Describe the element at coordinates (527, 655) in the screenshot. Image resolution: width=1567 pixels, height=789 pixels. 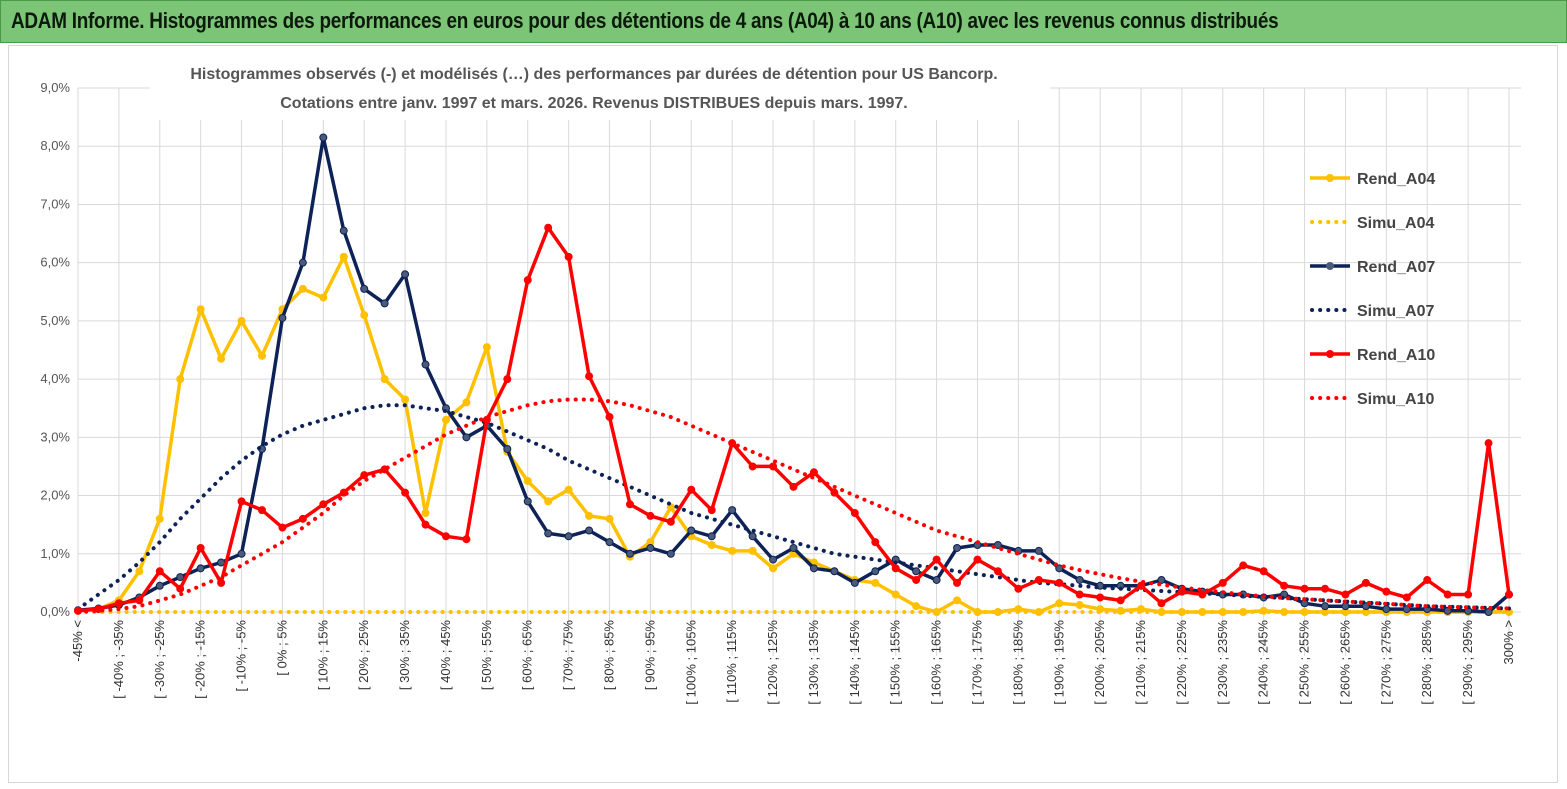
I see `x-tick-label: [ 60% ; 65%` at that location.